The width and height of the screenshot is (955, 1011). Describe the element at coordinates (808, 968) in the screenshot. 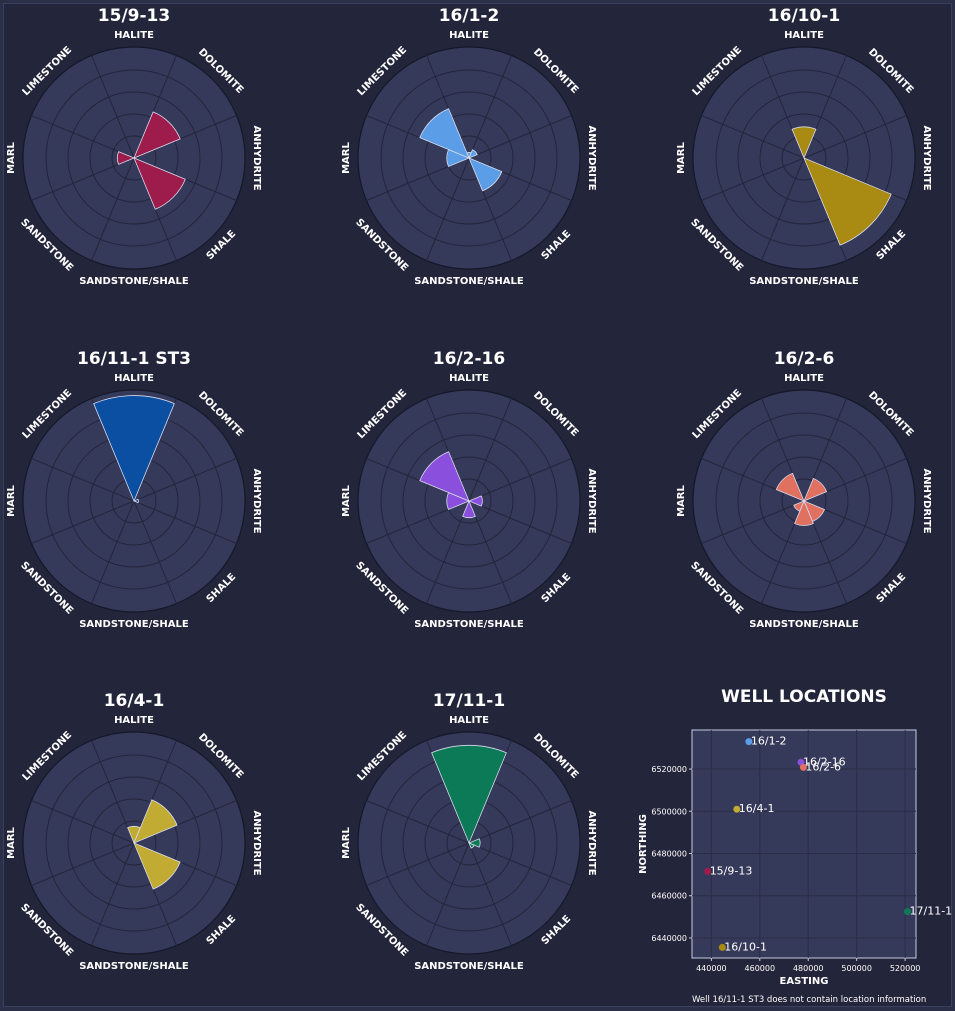

I see `x-tick-label: 480000` at that location.